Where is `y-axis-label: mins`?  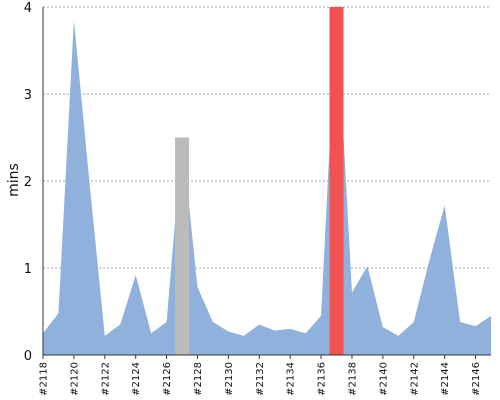
y-axis-label: mins is located at coordinates (14, 180).